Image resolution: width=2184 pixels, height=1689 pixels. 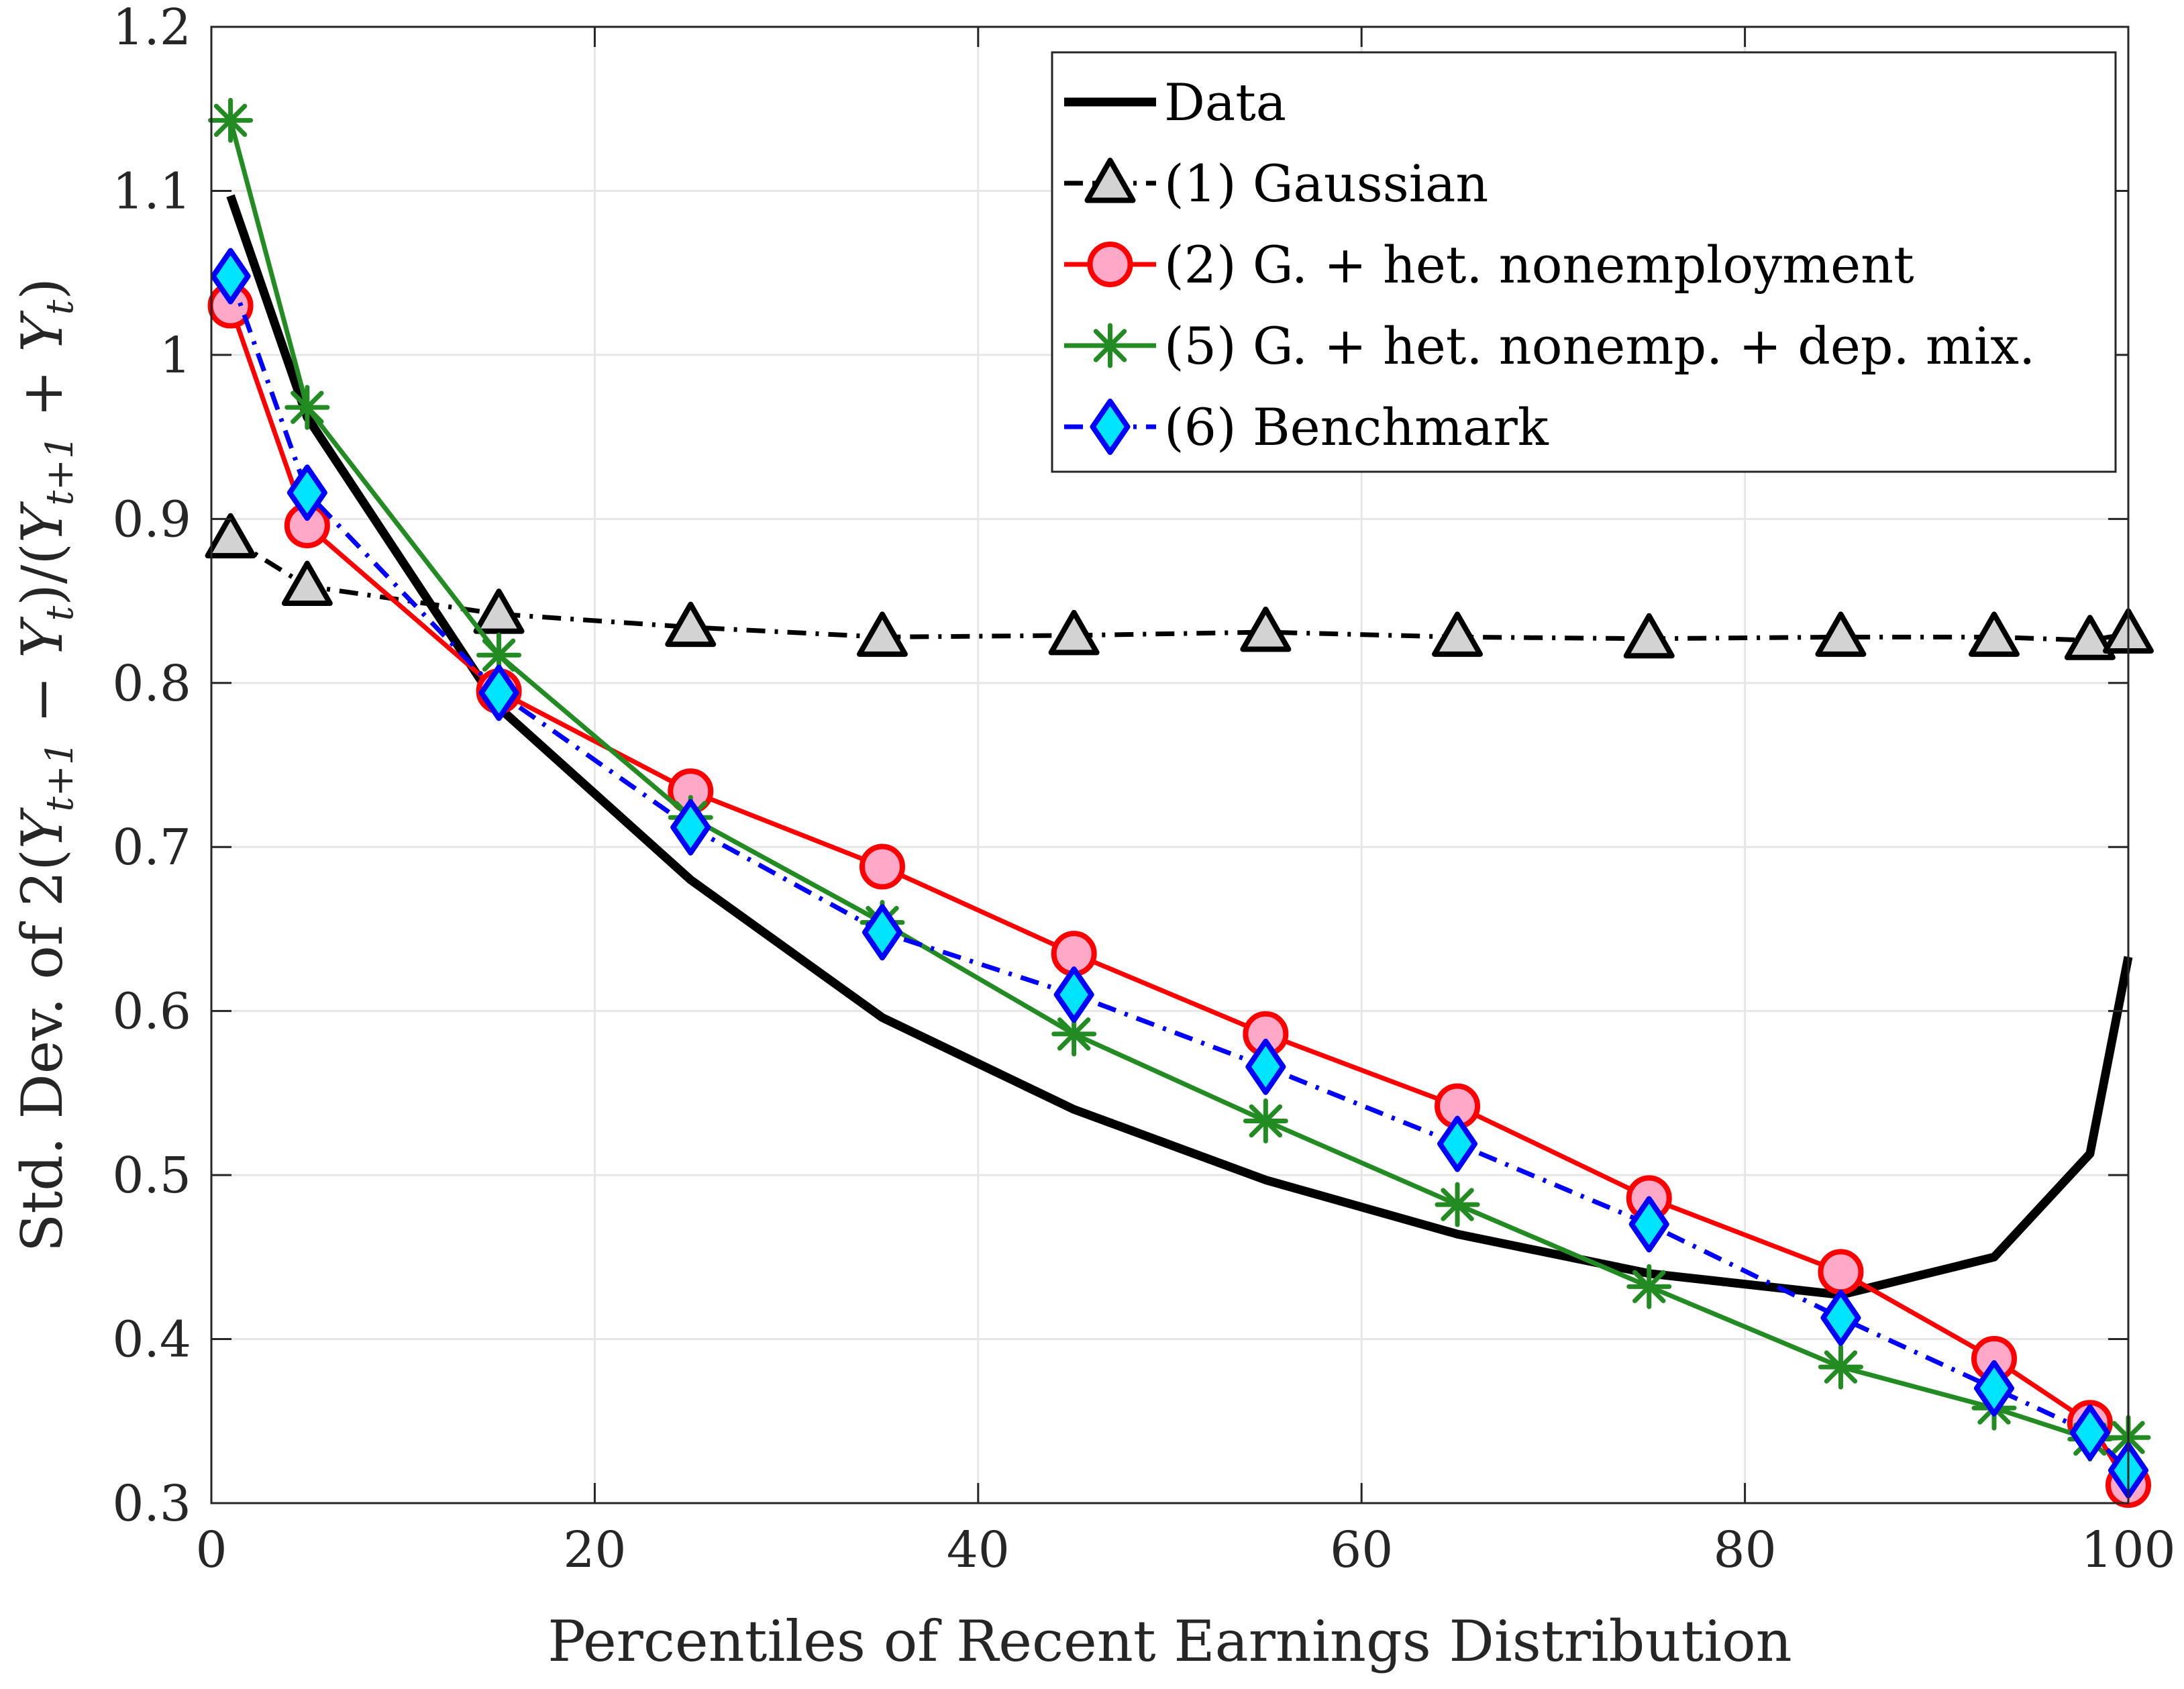 What do you see at coordinates (151, 1012) in the screenshot?
I see `y-tick-label: 0.6` at bounding box center [151, 1012].